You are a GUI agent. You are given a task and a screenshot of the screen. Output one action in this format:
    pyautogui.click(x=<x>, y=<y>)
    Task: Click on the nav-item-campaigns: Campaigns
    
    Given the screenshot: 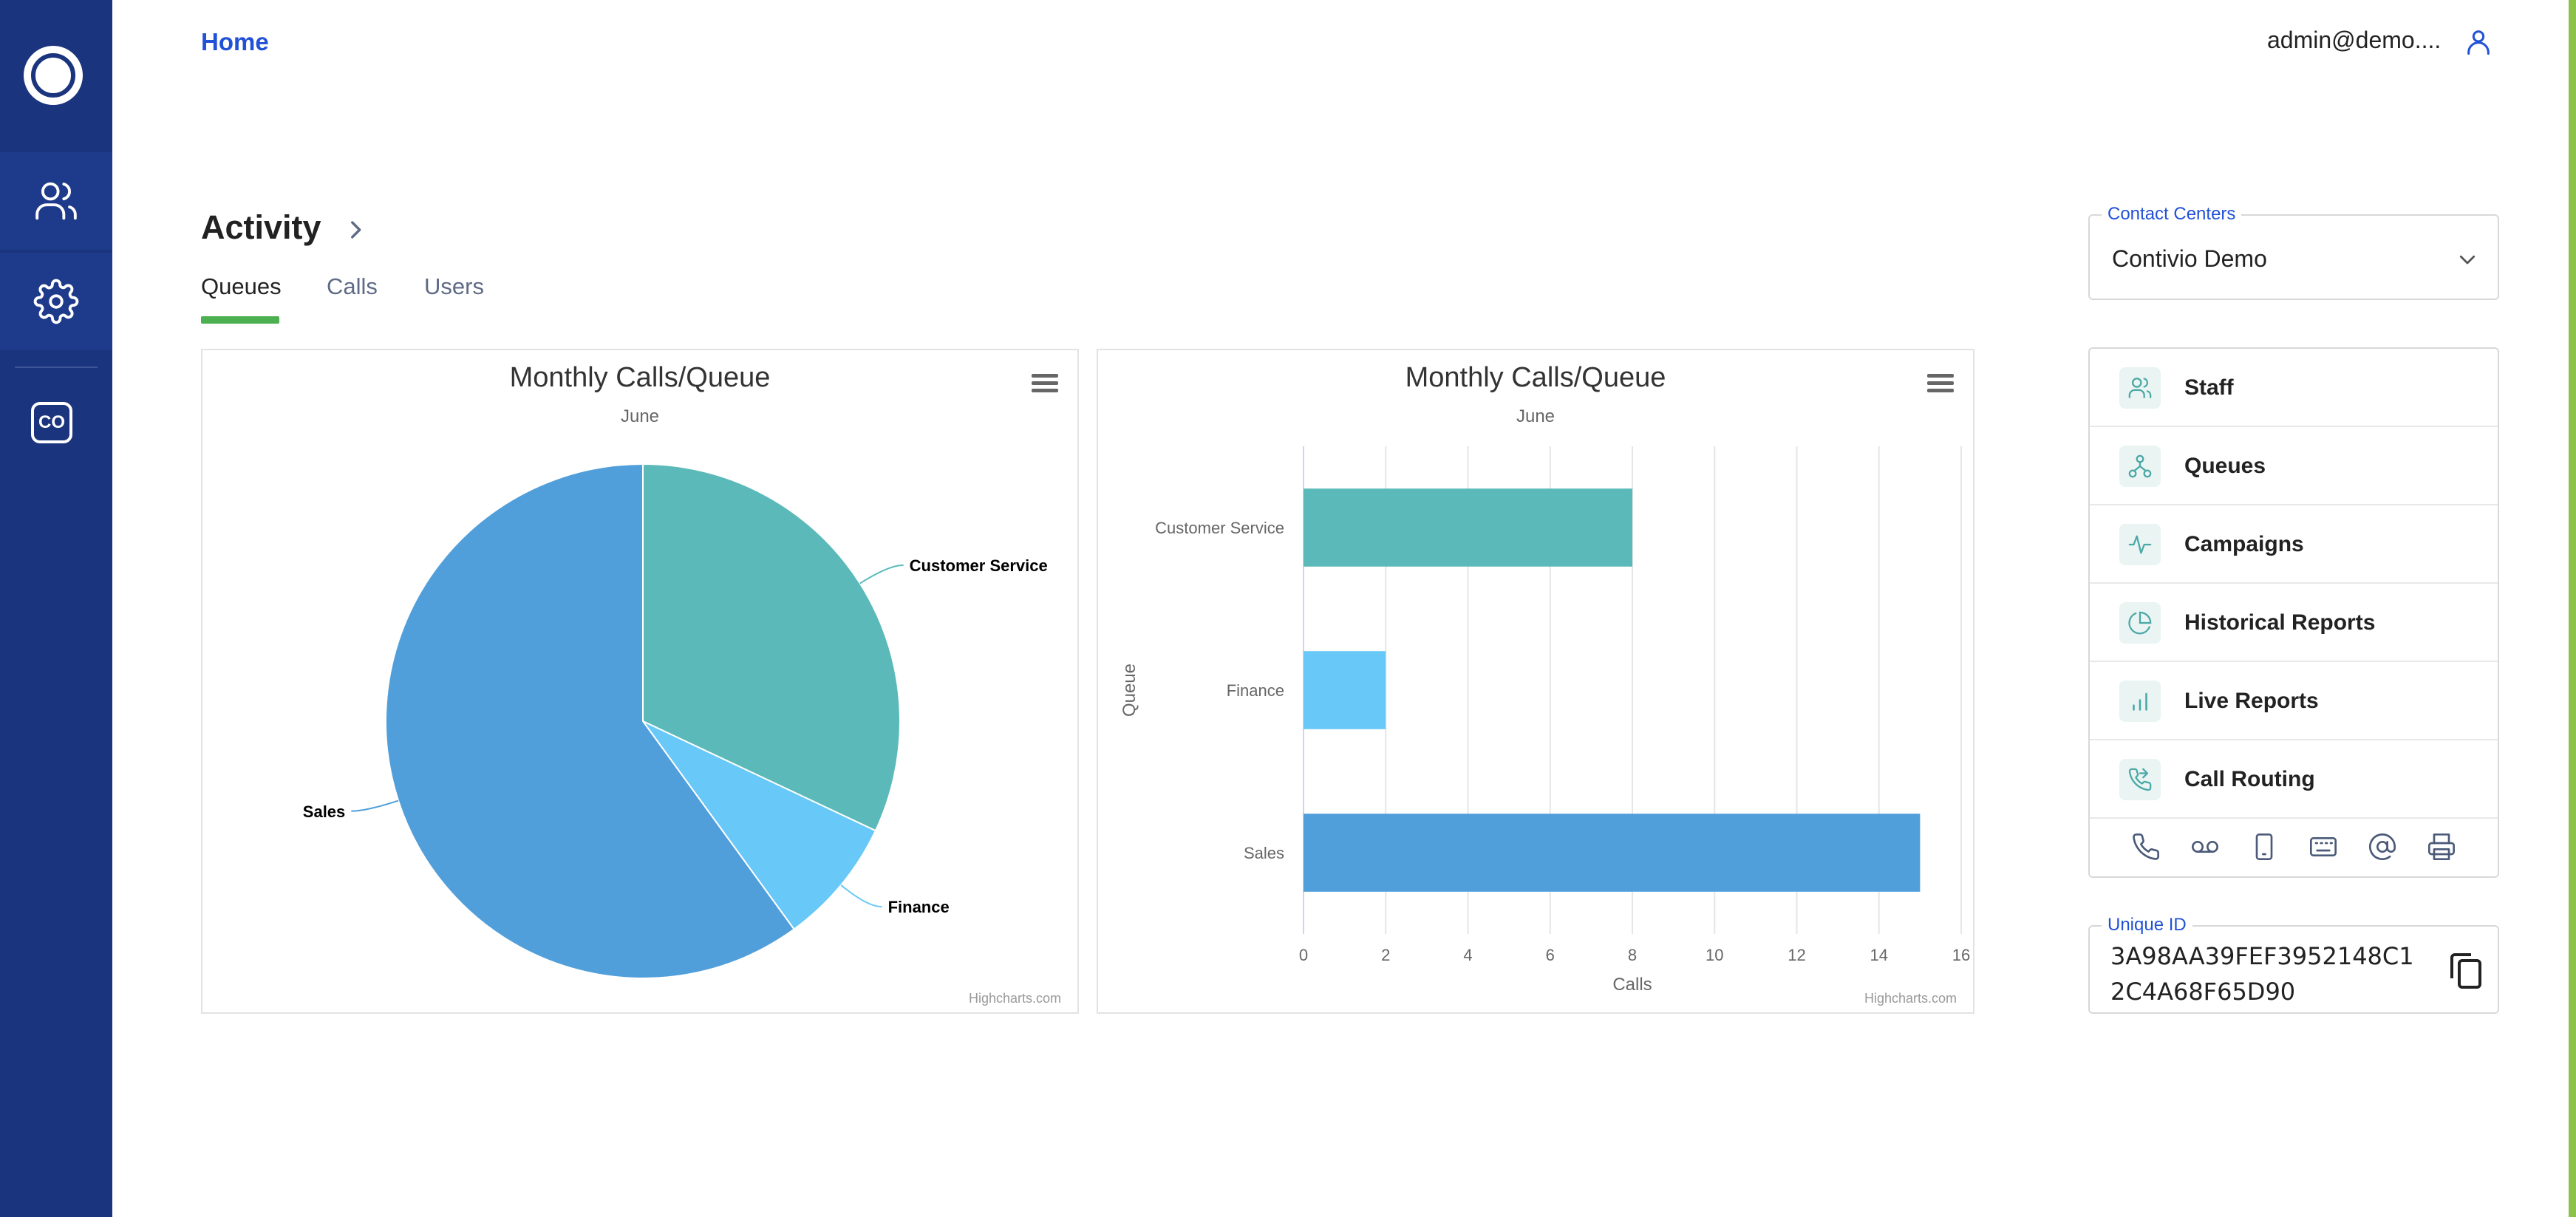 What is the action you would take?
    pyautogui.click(x=2294, y=544)
    